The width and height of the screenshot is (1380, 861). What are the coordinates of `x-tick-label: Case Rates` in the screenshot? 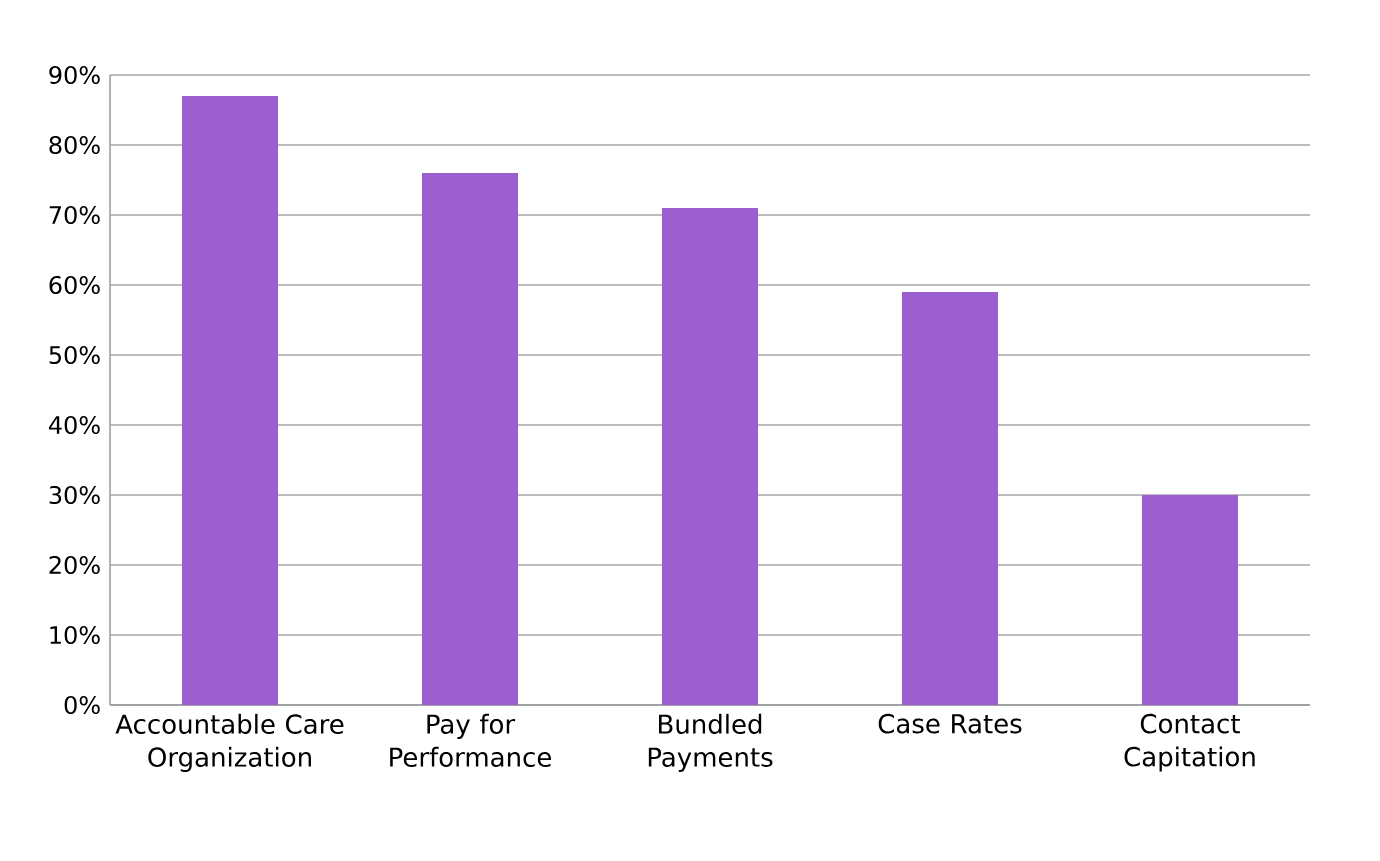 It's located at (950, 723).